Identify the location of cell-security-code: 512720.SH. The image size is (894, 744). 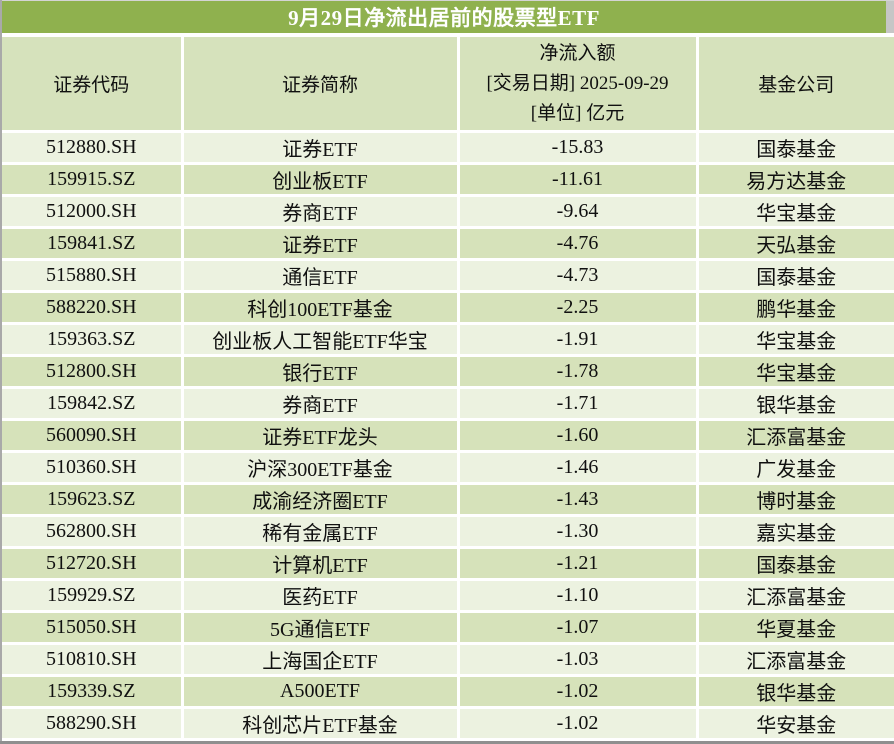
(93, 564).